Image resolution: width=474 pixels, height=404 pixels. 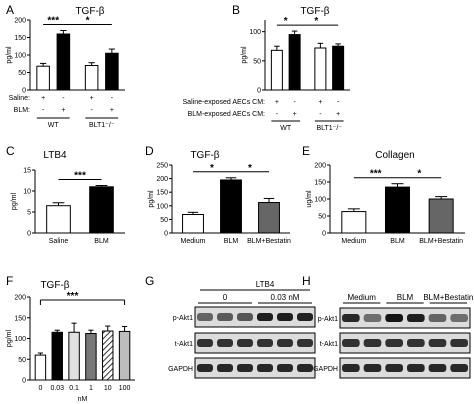 I want to click on x-tick-label: 100, so click(x=125, y=388).